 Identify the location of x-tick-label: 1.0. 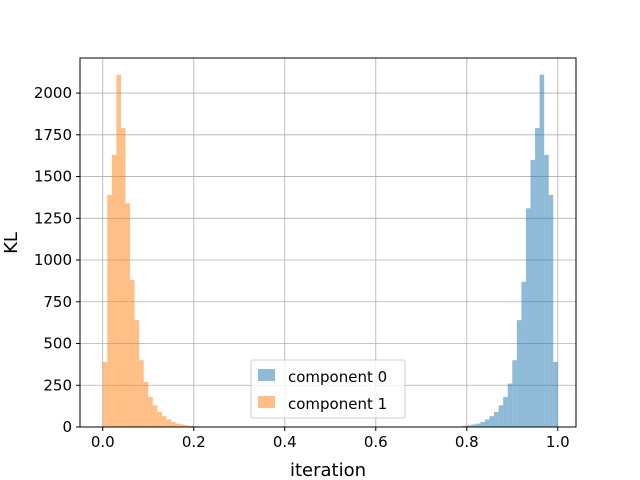
(558, 442).